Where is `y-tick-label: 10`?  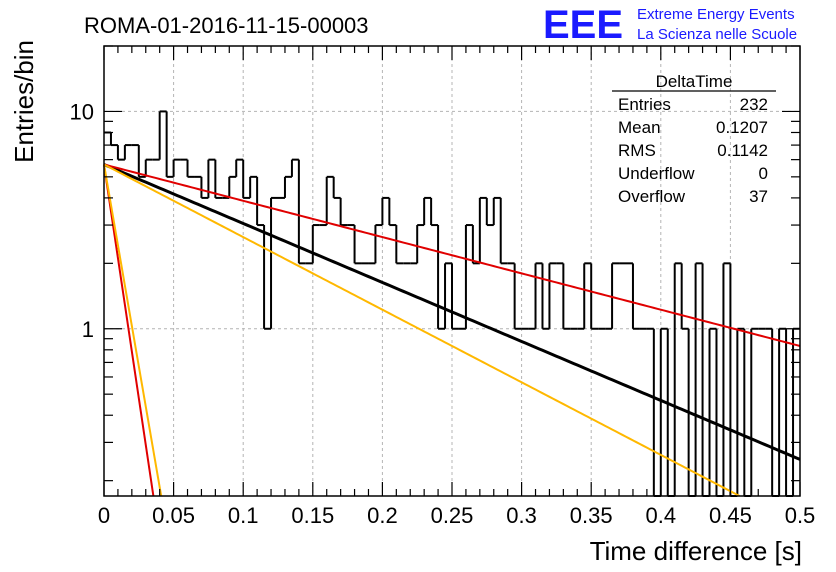
y-tick-label: 10 is located at coordinates (82, 111).